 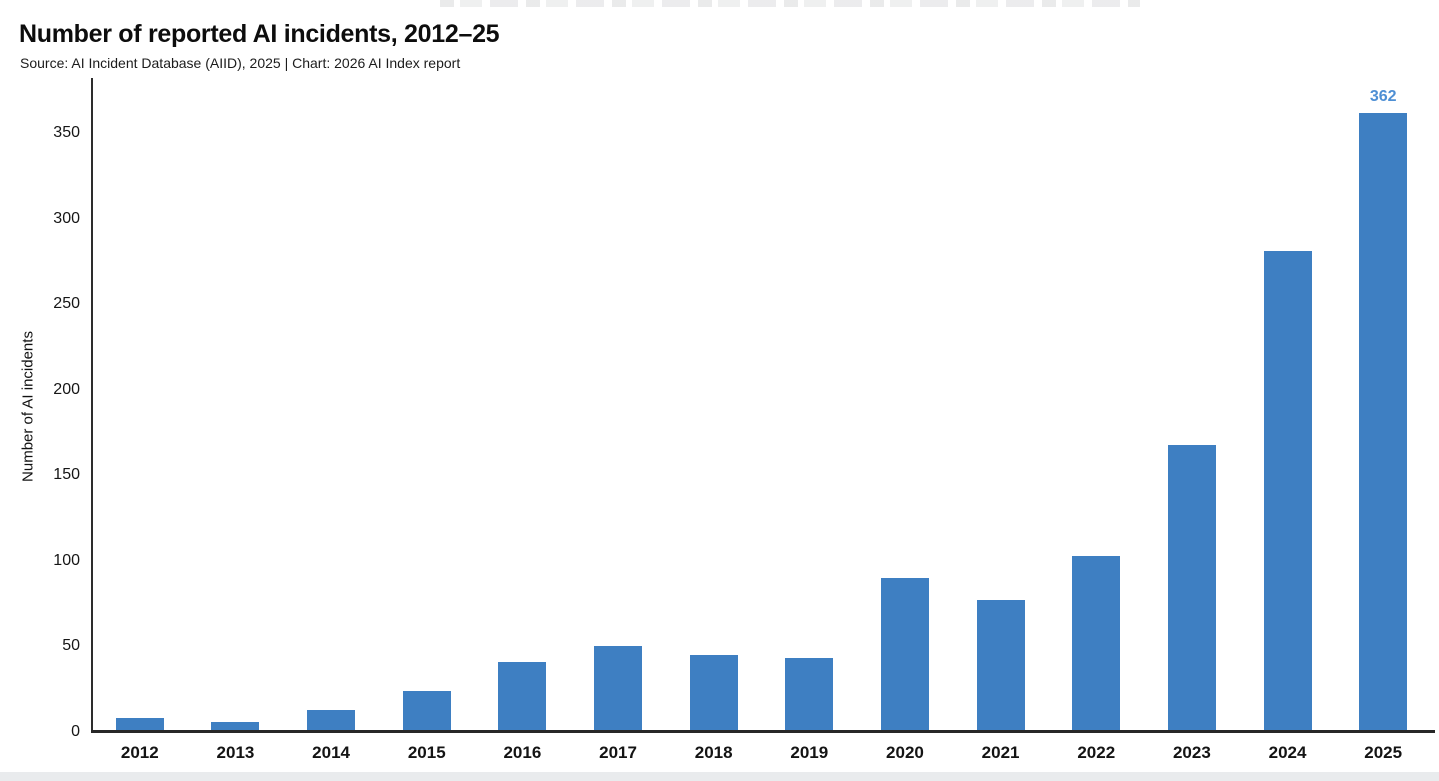 What do you see at coordinates (713, 693) in the screenshot?
I see `bar-2018` at bounding box center [713, 693].